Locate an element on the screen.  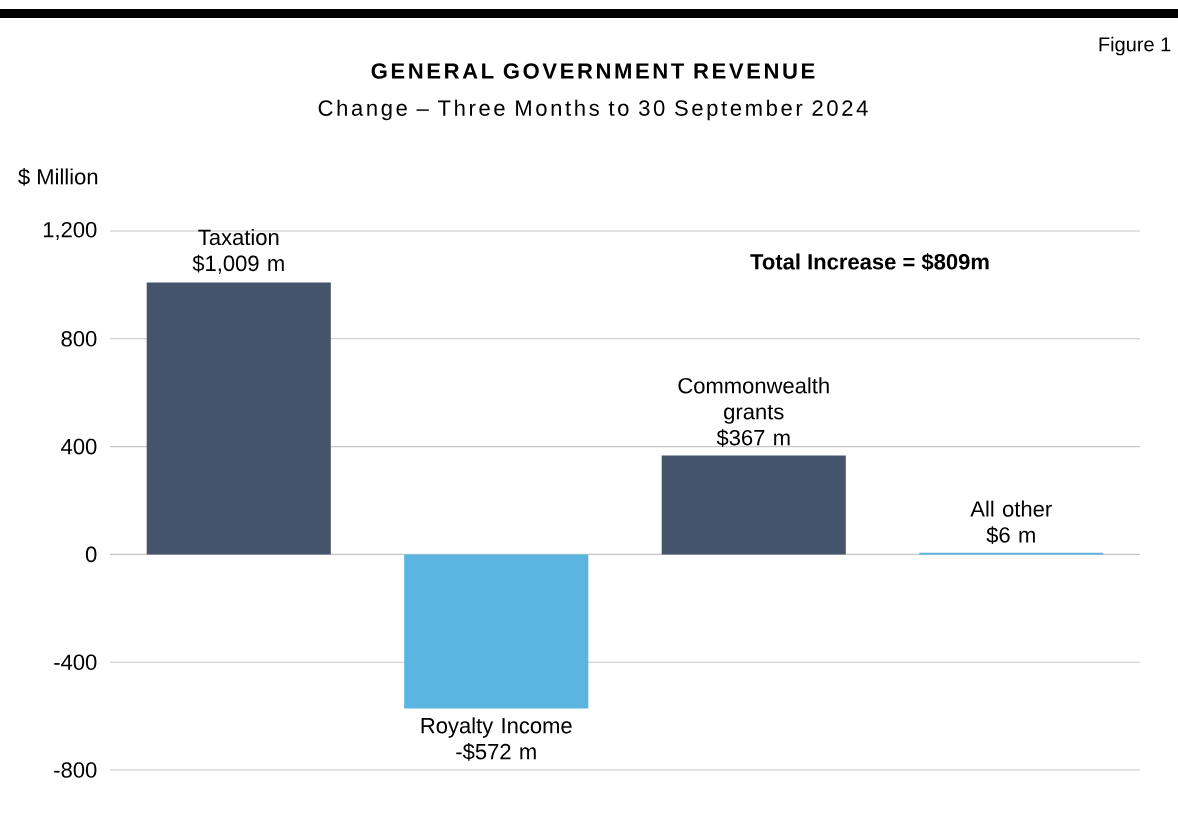
data-label: $367 m is located at coordinates (753, 437).